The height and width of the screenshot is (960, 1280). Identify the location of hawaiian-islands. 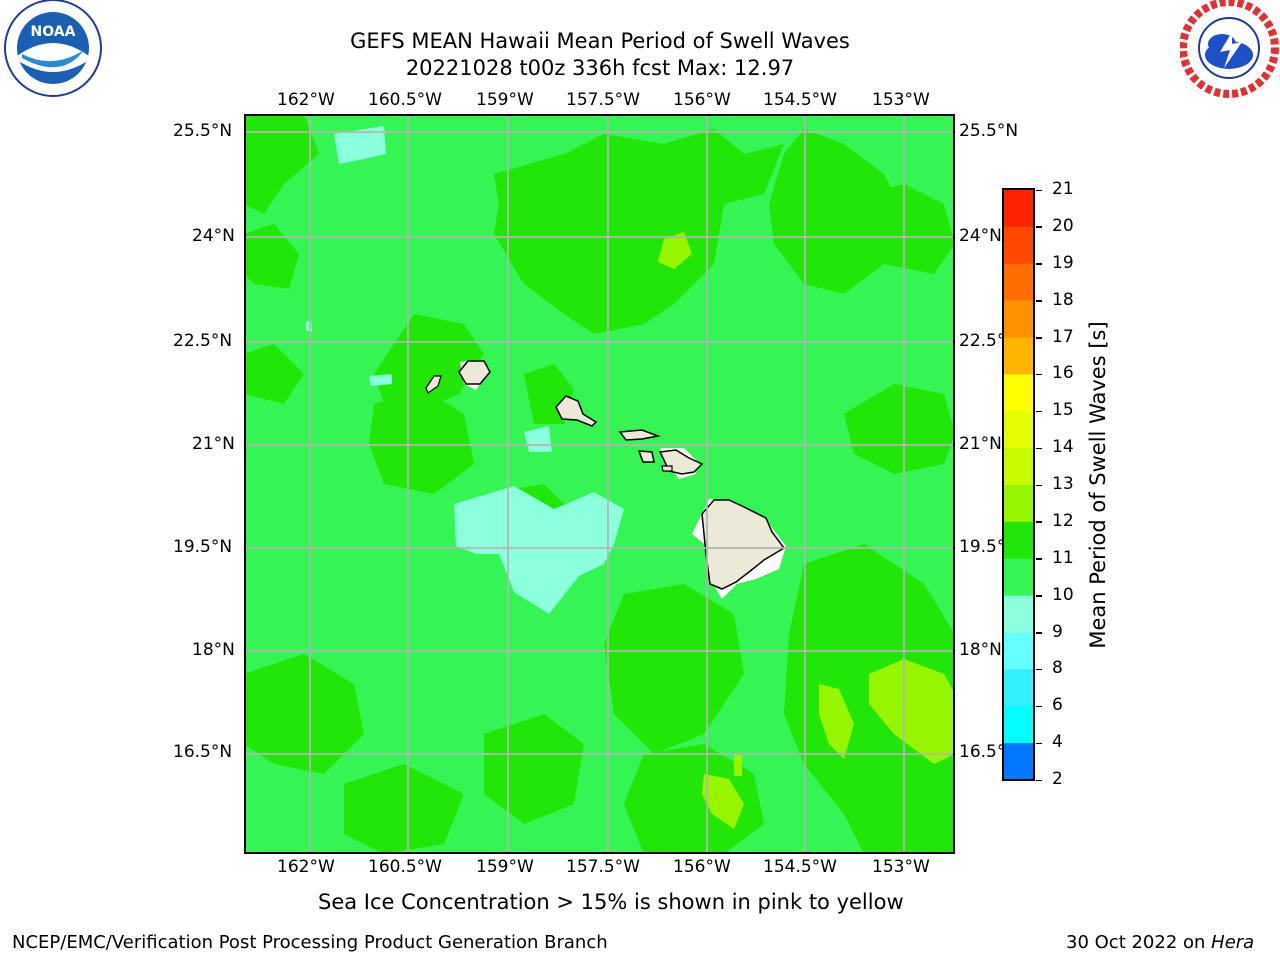
(605, 479).